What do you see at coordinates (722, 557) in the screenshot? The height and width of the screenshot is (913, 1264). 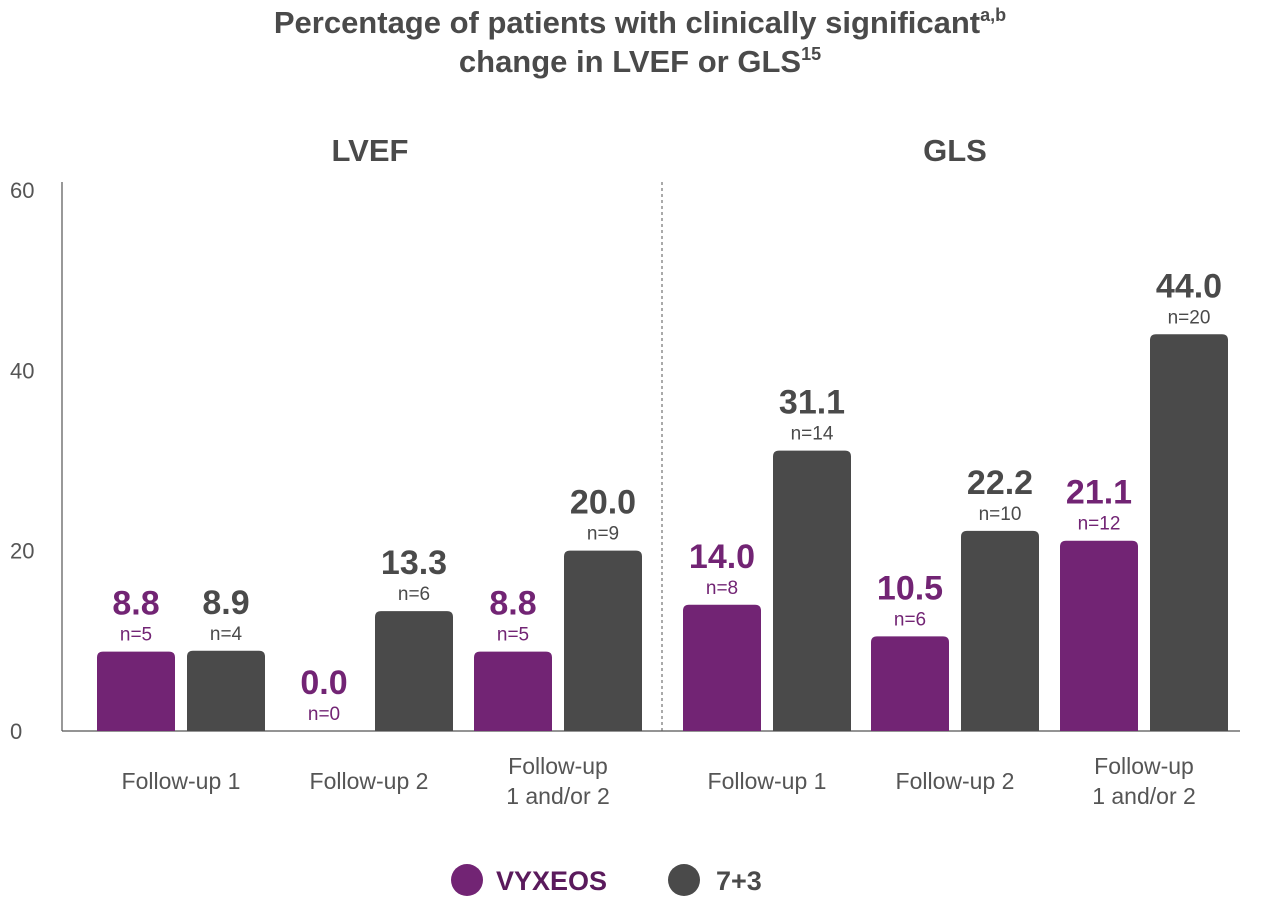 I see `bar-value-label: 14.0` at bounding box center [722, 557].